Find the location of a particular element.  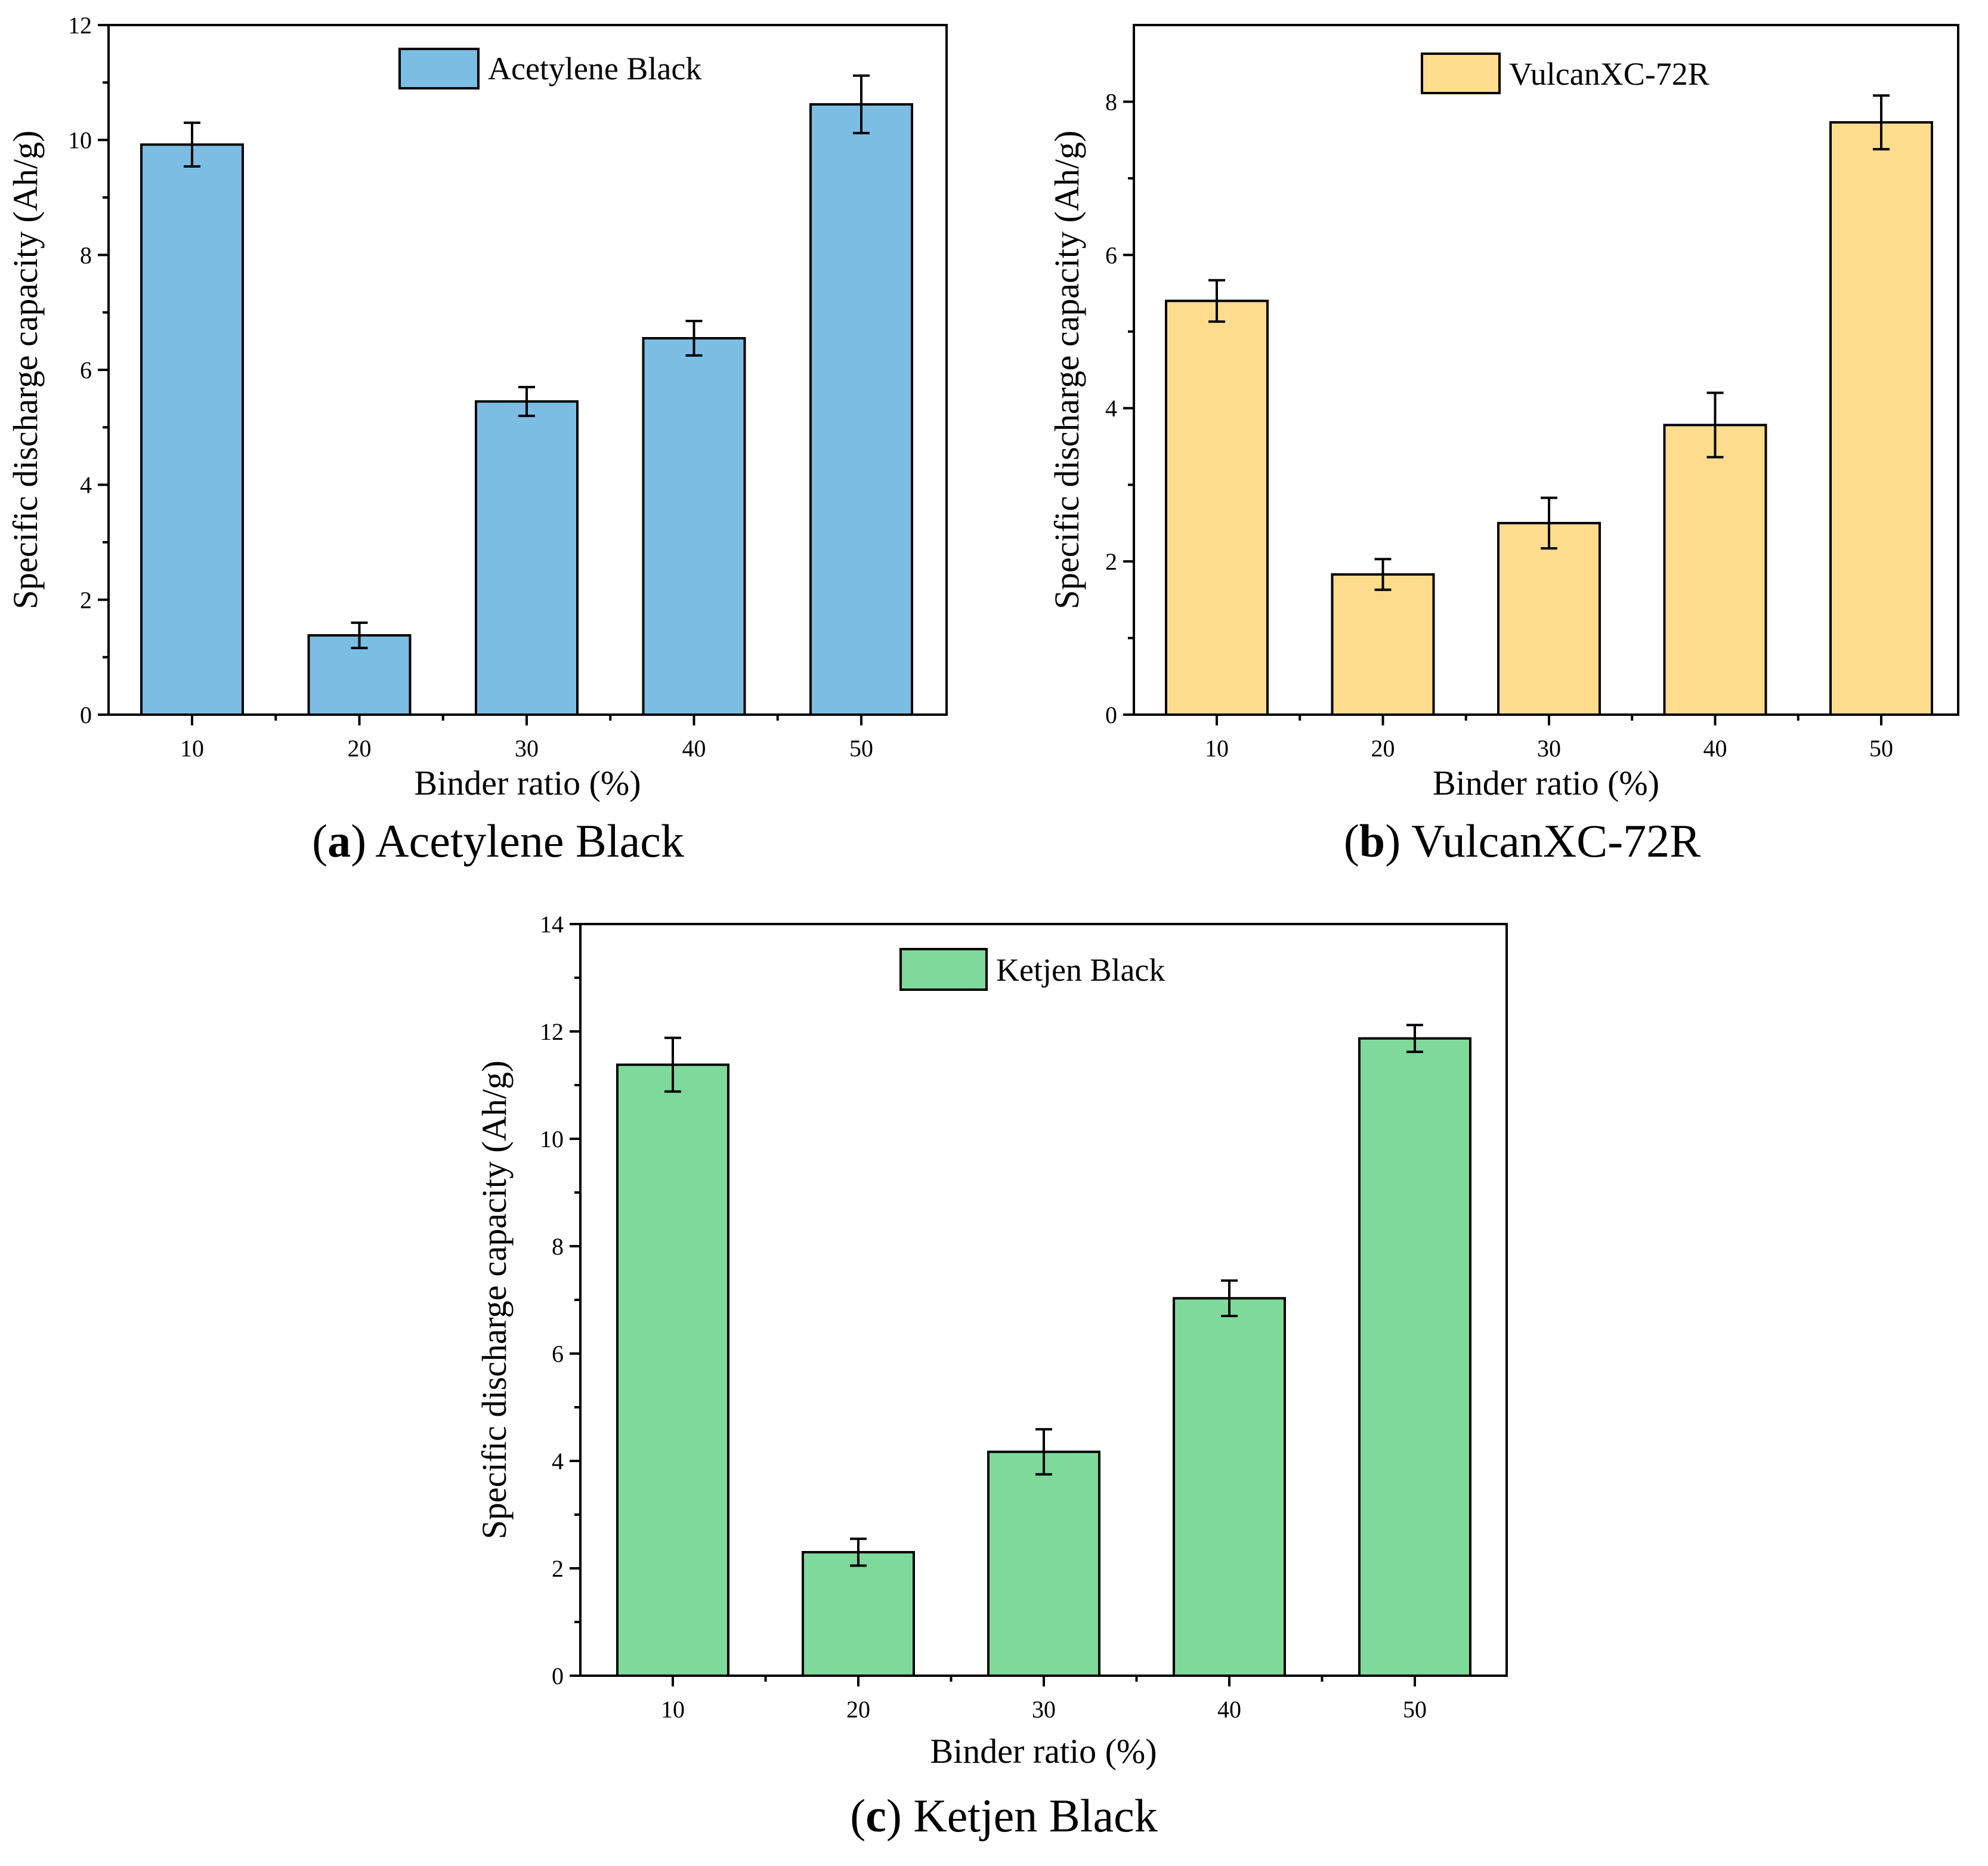

legend: Acetylene Black is located at coordinates (549, 68).